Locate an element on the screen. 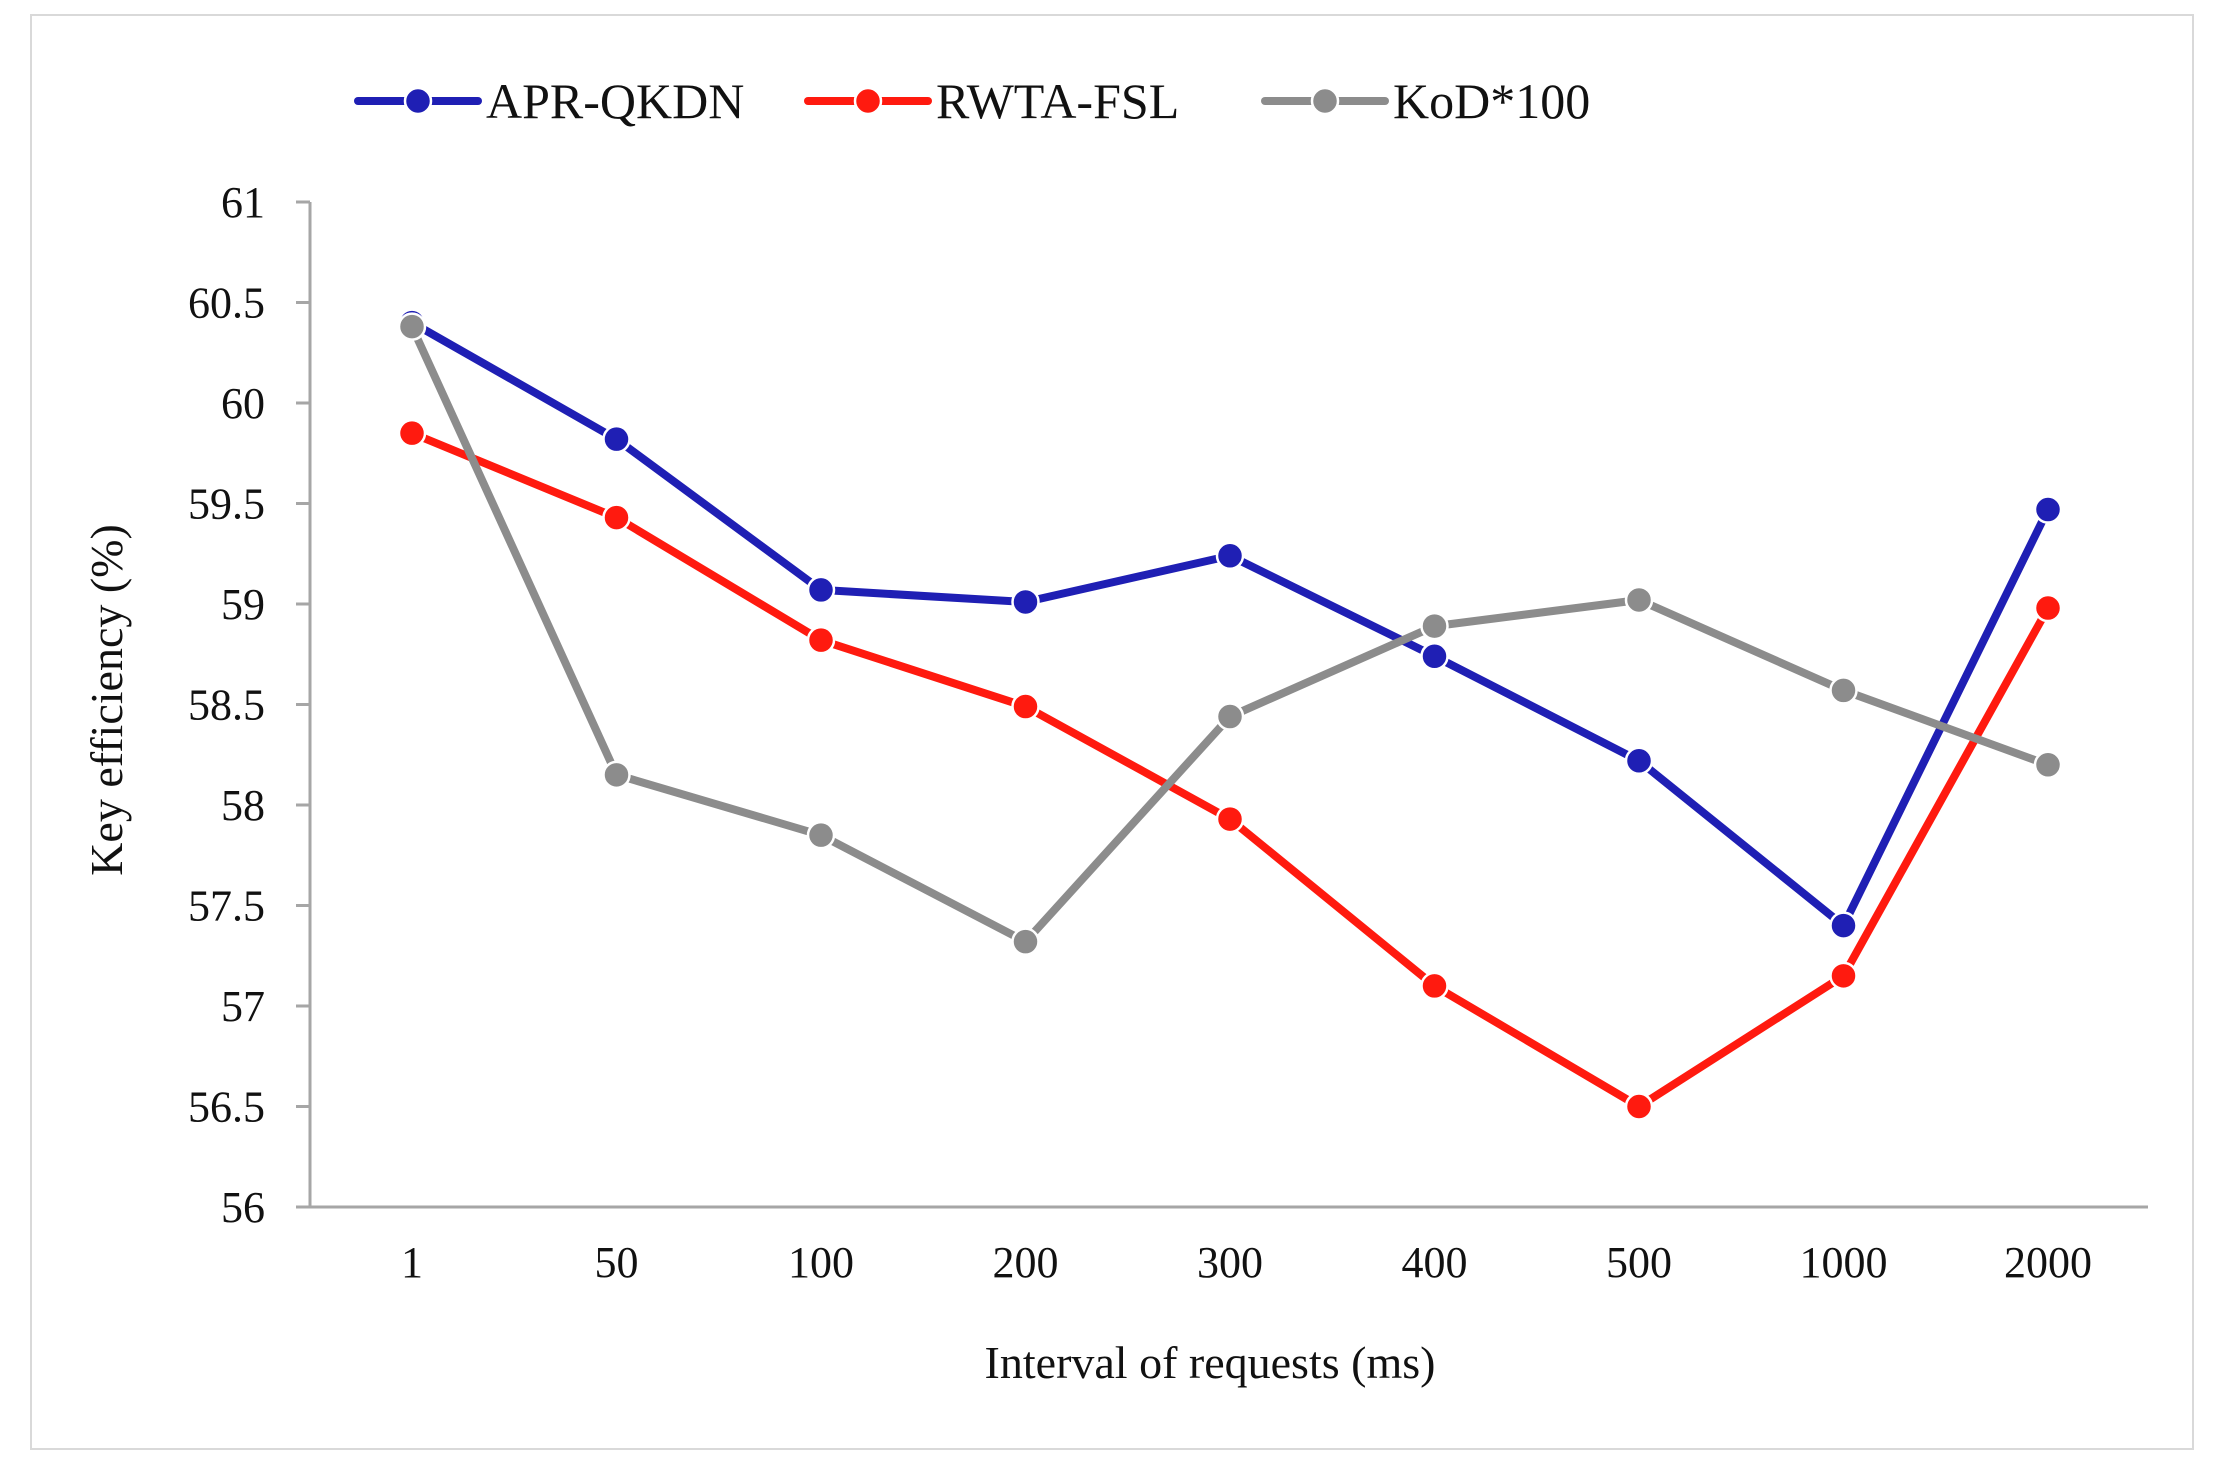  x-axis: 1 50 100 200 300 400 500 1000 2000 is located at coordinates (1229, 1246).